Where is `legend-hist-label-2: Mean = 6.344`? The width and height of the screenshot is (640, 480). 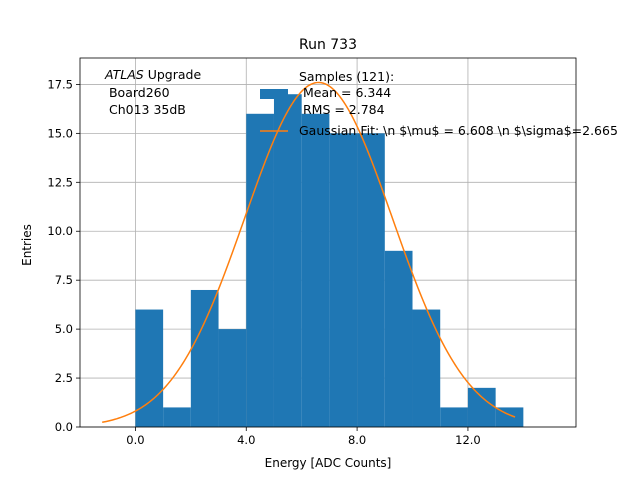
legend-hist-label-2: Mean = 6.344 is located at coordinates (345, 92).